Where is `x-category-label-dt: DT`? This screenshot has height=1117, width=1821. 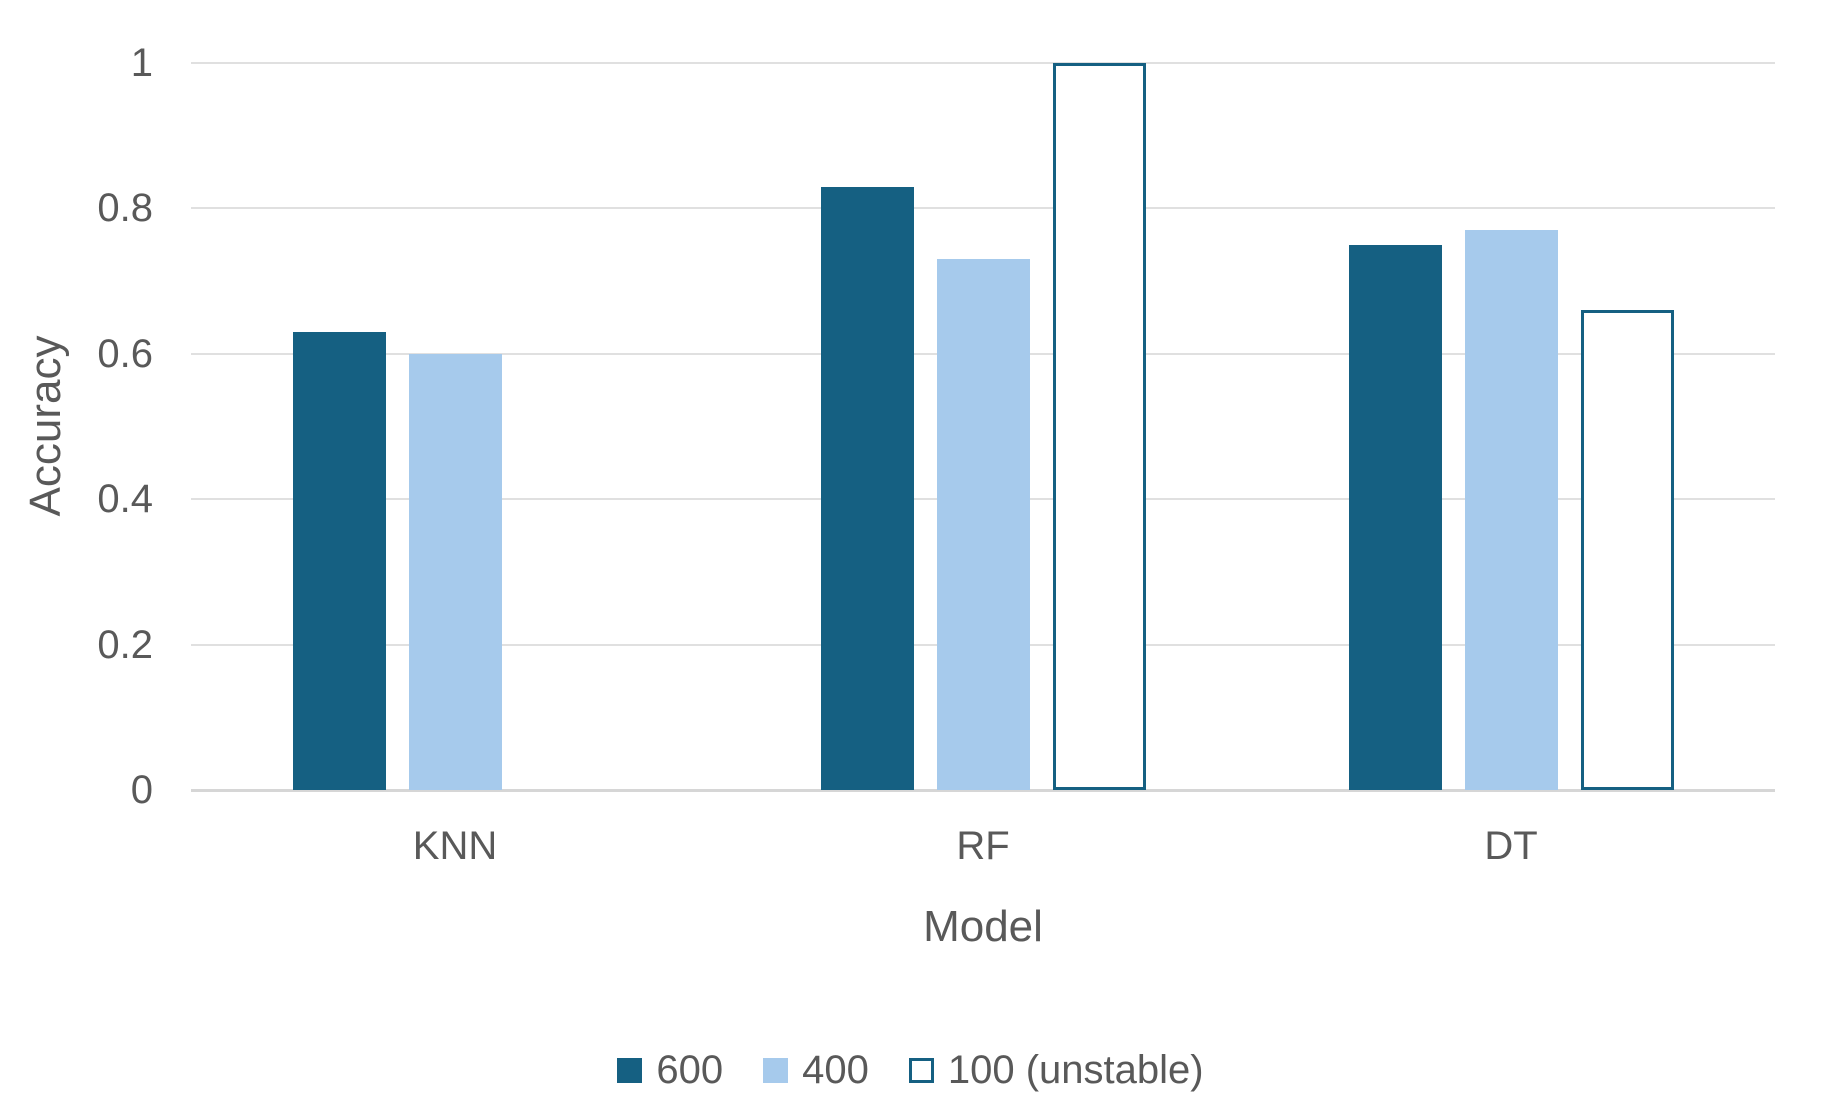 x-category-label-dt: DT is located at coordinates (1511, 846).